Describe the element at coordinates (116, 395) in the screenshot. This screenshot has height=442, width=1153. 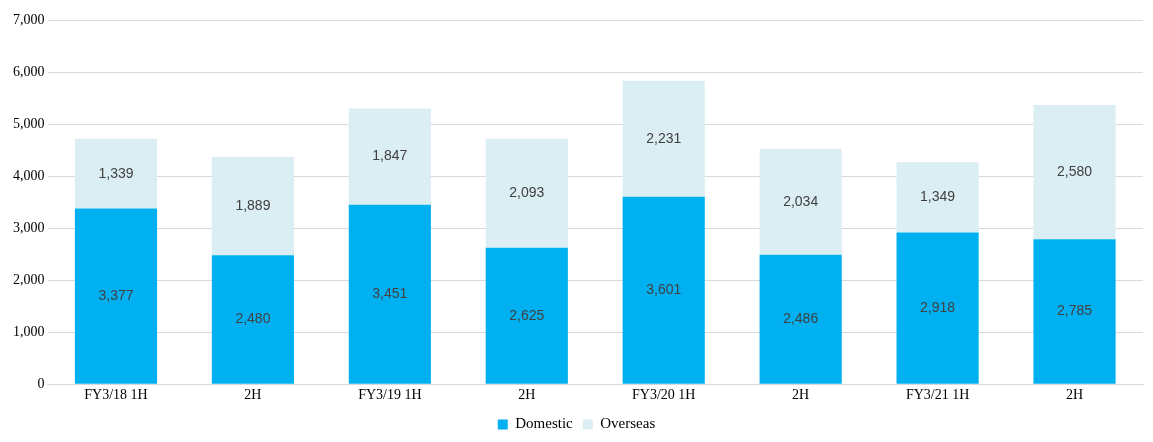
I see `x-tick-label: FY3/18 1H` at that location.